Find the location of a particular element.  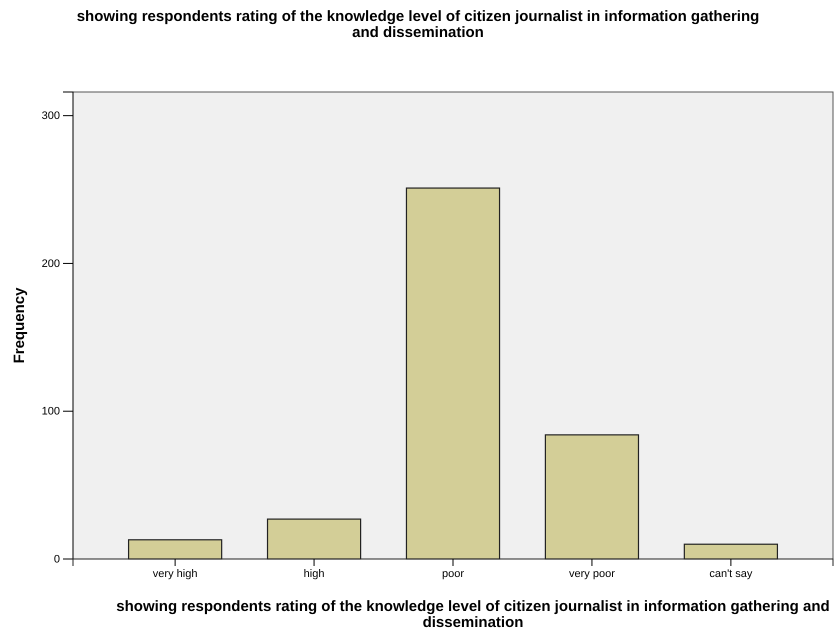

chart-title: showing respondents rating of the knowledge level of citizen journalist in information gathering and dissemination is located at coordinates (418, 24).